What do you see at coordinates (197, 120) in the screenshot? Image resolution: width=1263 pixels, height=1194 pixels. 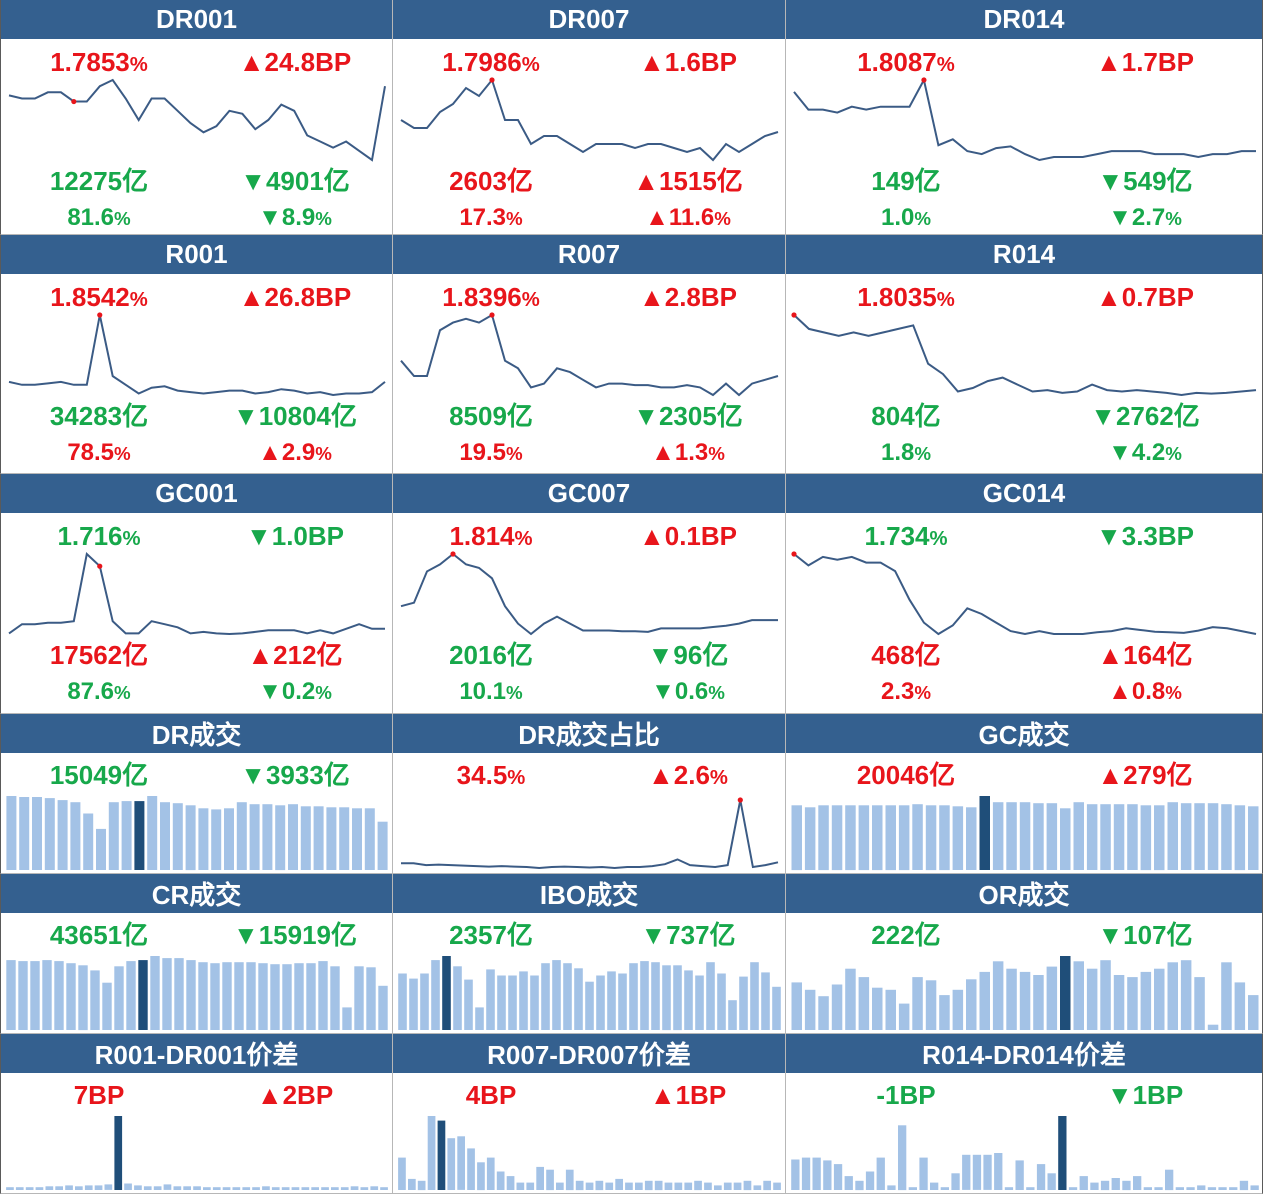 I see `chart-dr001` at bounding box center [197, 120].